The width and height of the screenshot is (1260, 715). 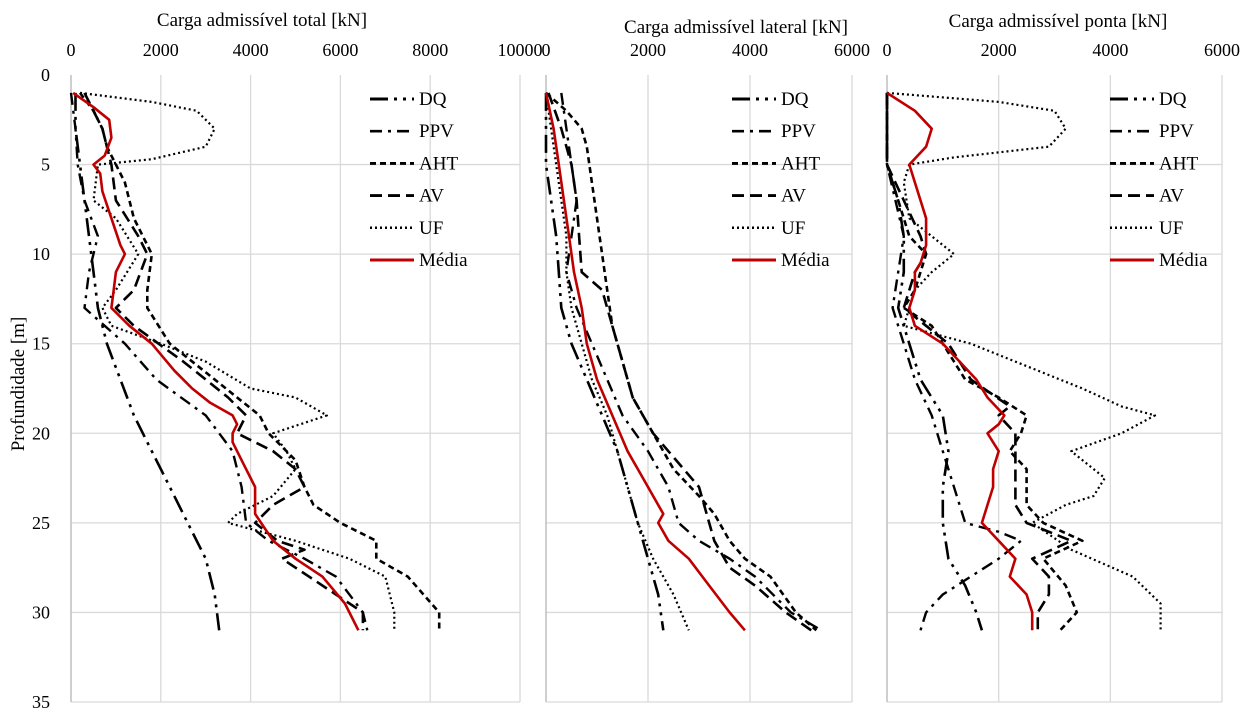 What do you see at coordinates (736, 27) in the screenshot?
I see `chart-title: Carga admissível lateral [kN]` at bounding box center [736, 27].